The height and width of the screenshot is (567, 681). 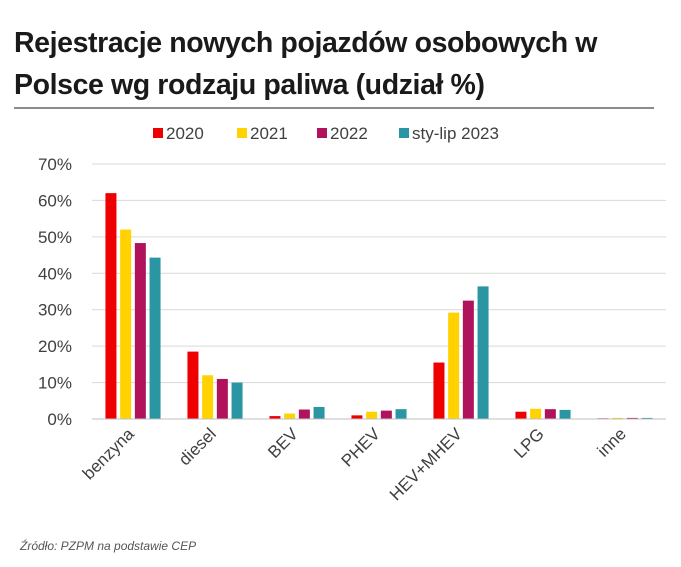 I want to click on x-tick-label: PHEV, so click(x=361, y=447).